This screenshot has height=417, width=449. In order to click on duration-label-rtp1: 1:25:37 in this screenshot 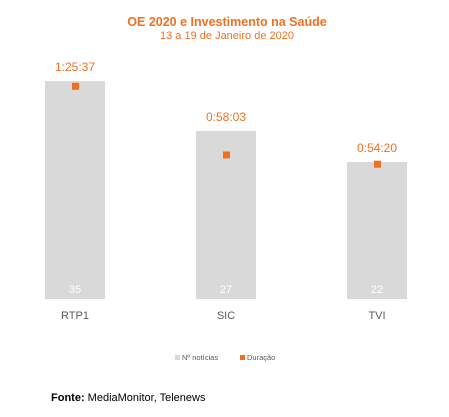, I will do `click(75, 67)`.